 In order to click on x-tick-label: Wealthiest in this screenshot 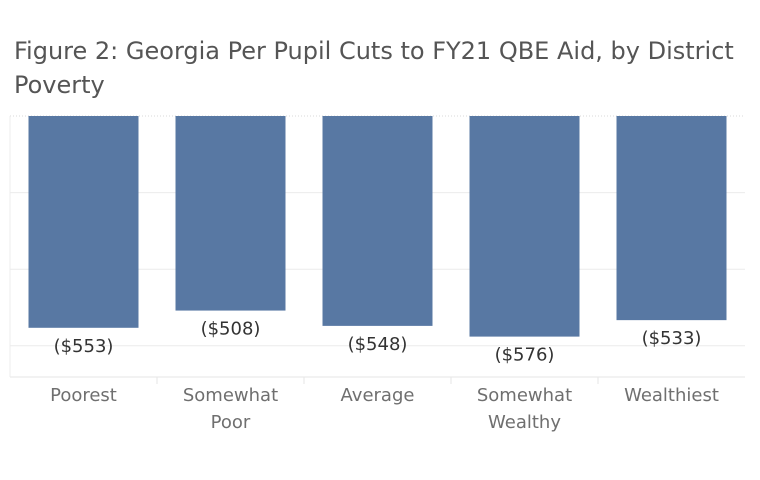, I will do `click(671, 395)`.